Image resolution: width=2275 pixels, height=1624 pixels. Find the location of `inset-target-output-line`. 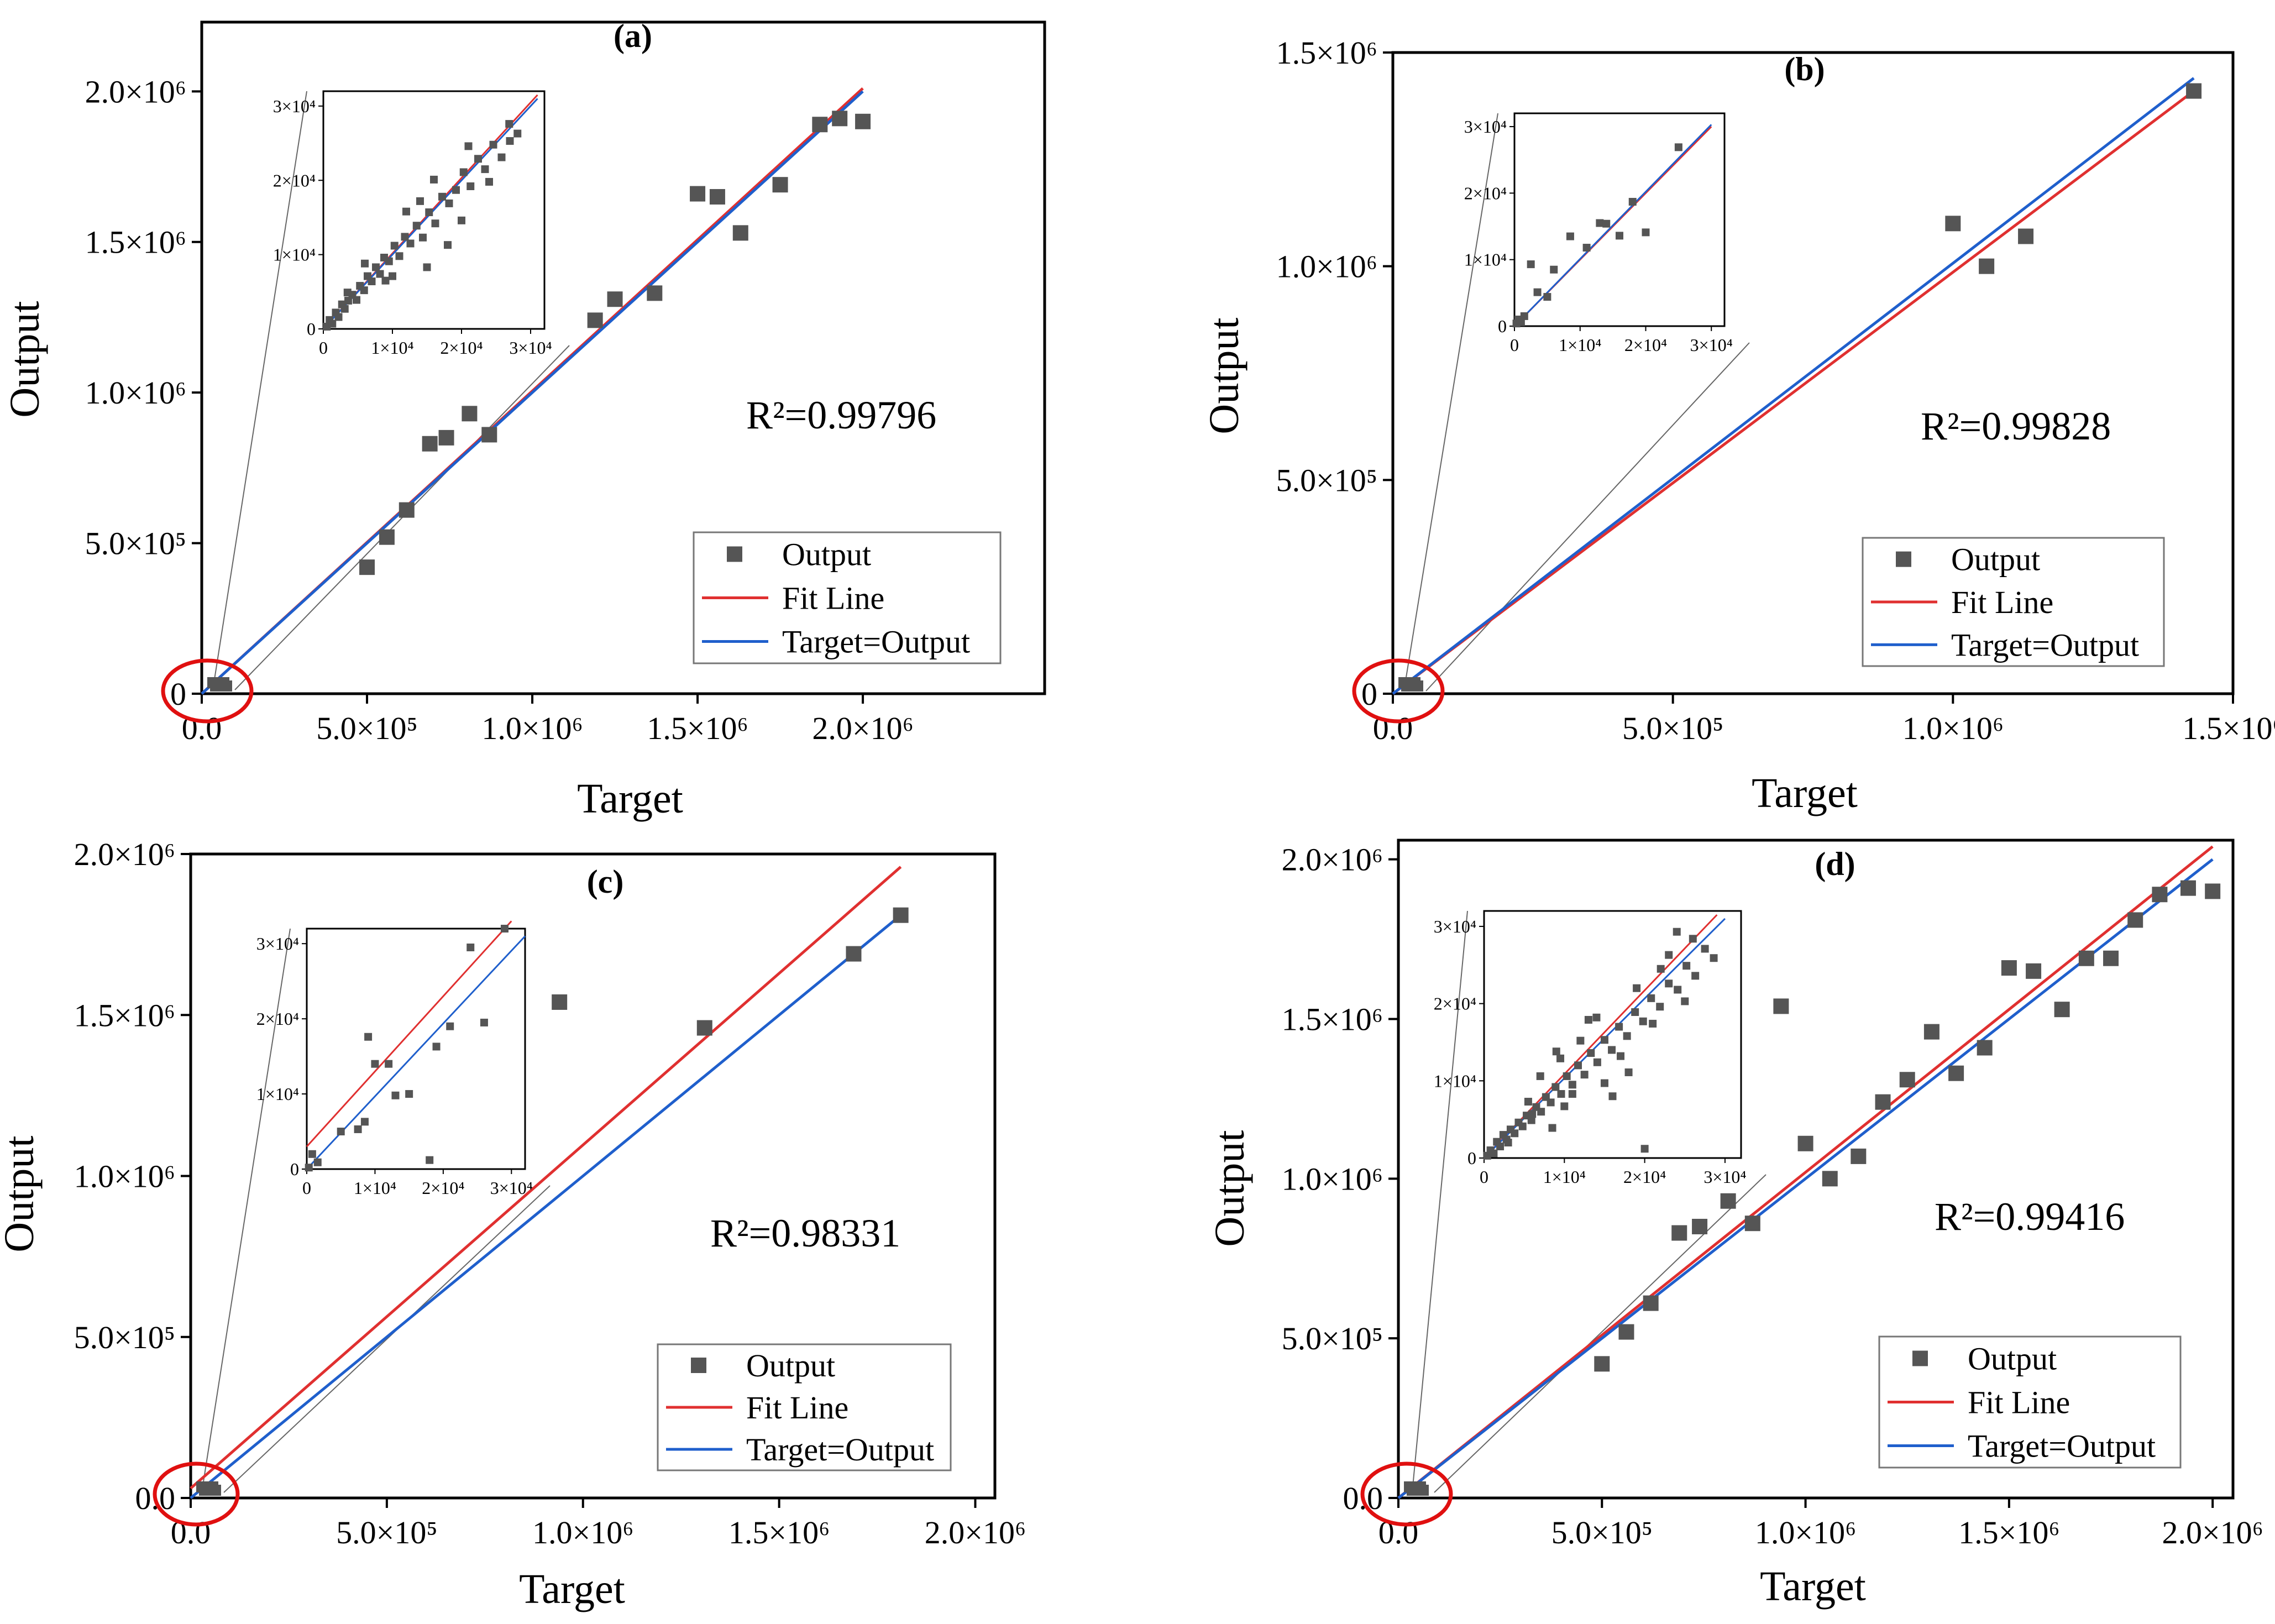

inset-target-output-line is located at coordinates (1612, 225).